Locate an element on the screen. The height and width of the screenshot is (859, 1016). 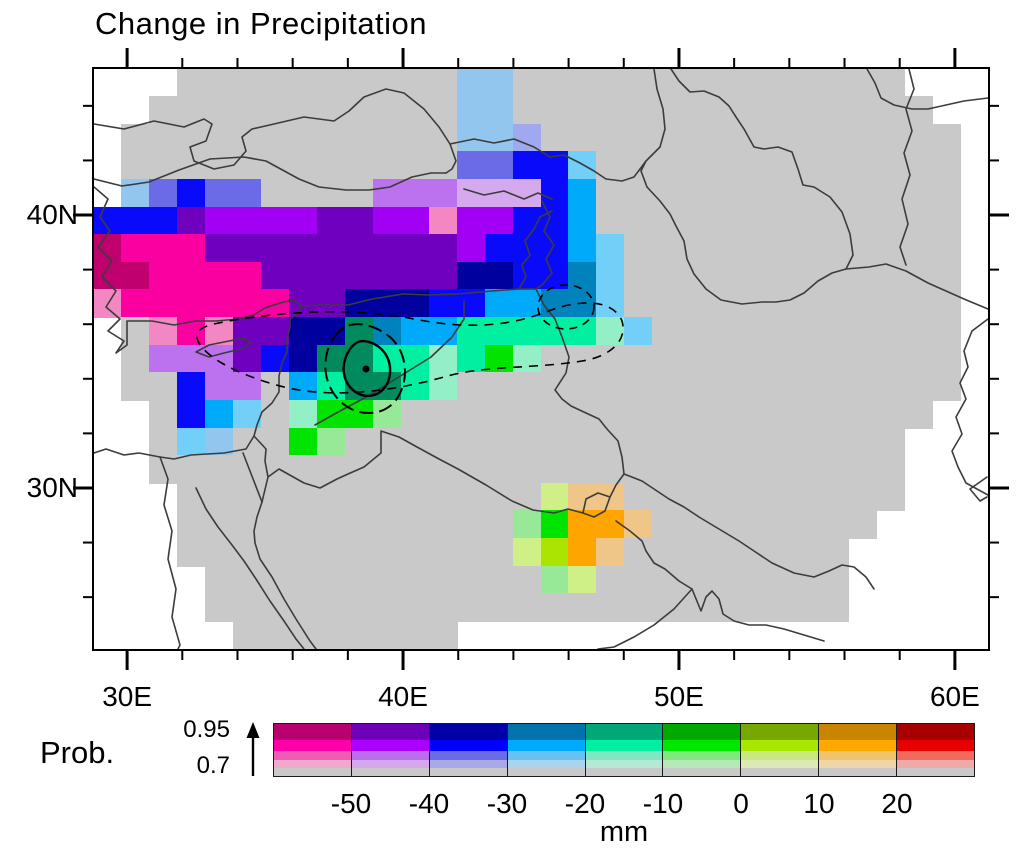
colorbar-column-below--50 is located at coordinates (313, 750).